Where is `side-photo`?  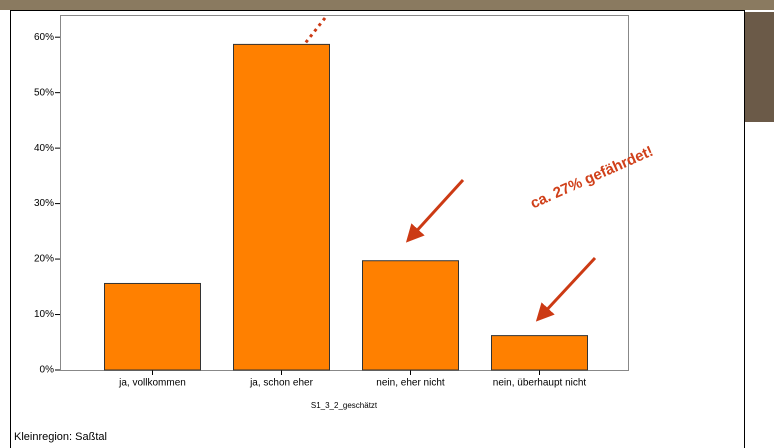 side-photo is located at coordinates (759, 67).